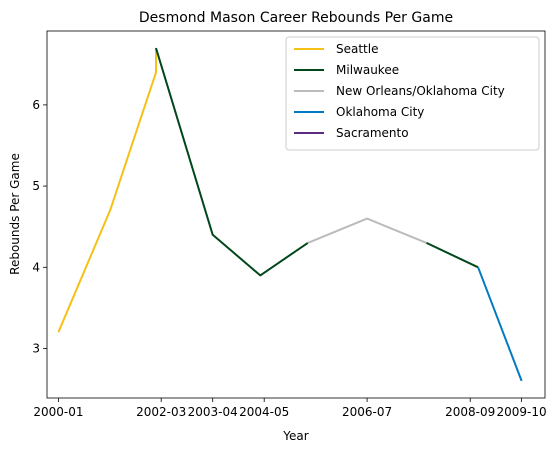 This screenshot has width=560, height=453. I want to click on x-tick-label: 2006-07, so click(367, 412).